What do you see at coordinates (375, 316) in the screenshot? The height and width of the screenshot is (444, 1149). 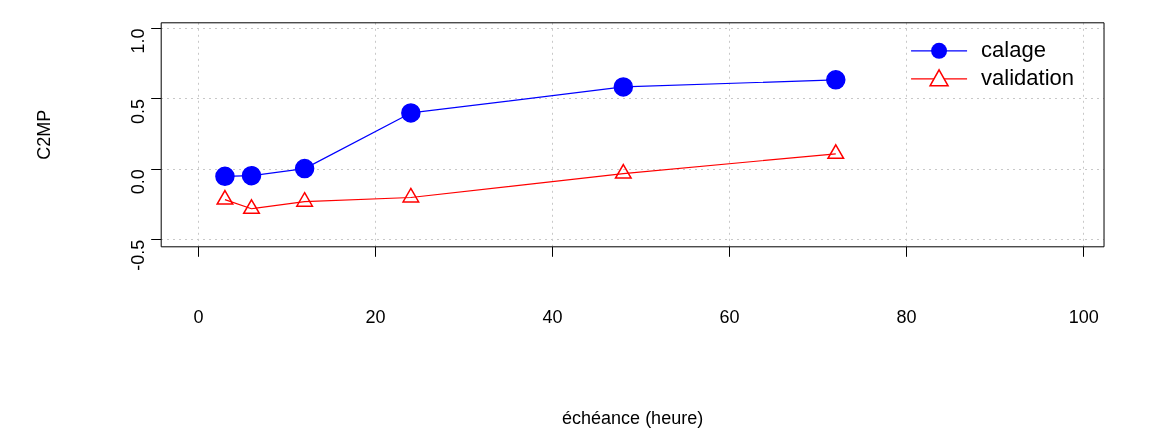 I see `x-tick-label: 20` at bounding box center [375, 316].